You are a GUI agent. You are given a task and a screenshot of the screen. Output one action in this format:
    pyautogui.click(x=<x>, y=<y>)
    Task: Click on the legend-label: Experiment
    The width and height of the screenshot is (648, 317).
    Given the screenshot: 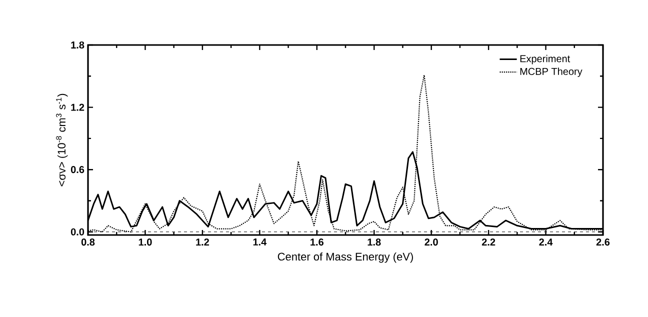 What is the action you would take?
    pyautogui.click(x=545, y=59)
    